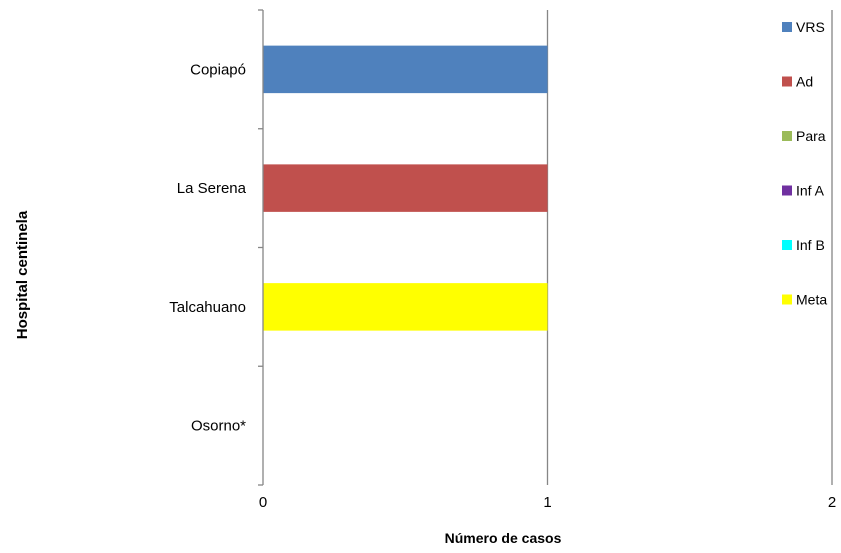 Image resolution: width=841 pixels, height=553 pixels. What do you see at coordinates (810, 191) in the screenshot?
I see `legend-label: Inf A` at bounding box center [810, 191].